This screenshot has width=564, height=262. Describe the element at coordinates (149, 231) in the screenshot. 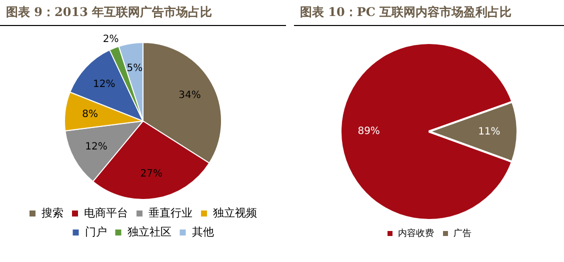

I see `legend-label: 独立社区` at that location.